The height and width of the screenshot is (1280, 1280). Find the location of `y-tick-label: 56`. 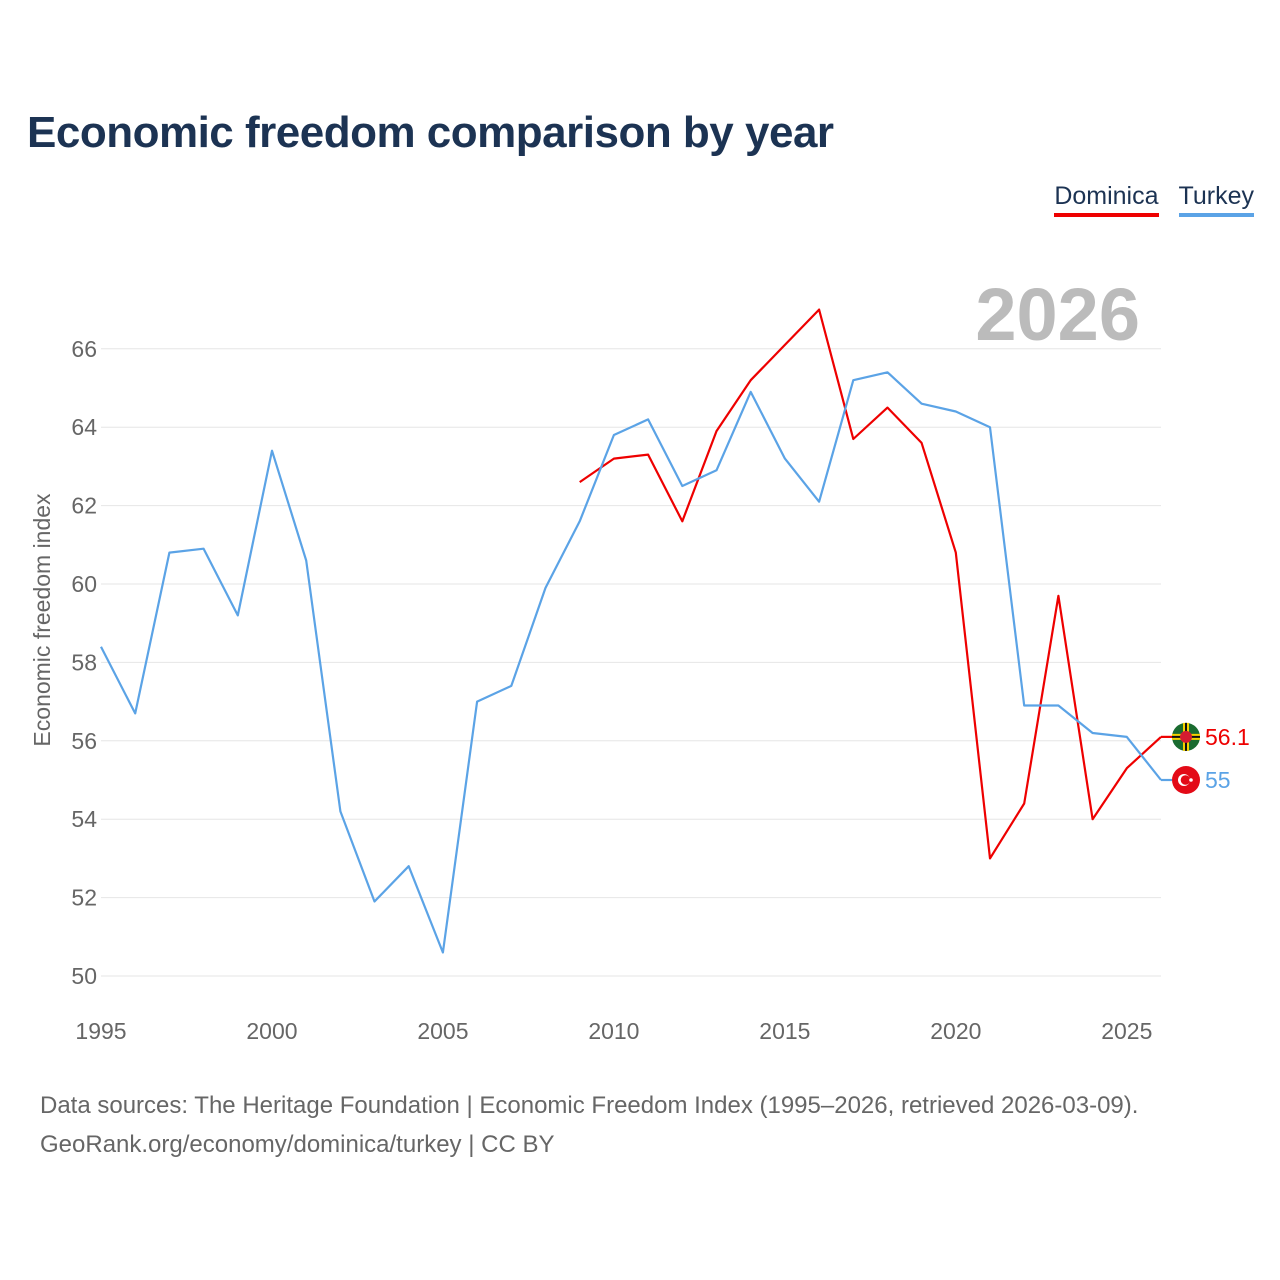

y-tick-label: 56 is located at coordinates (84, 741).